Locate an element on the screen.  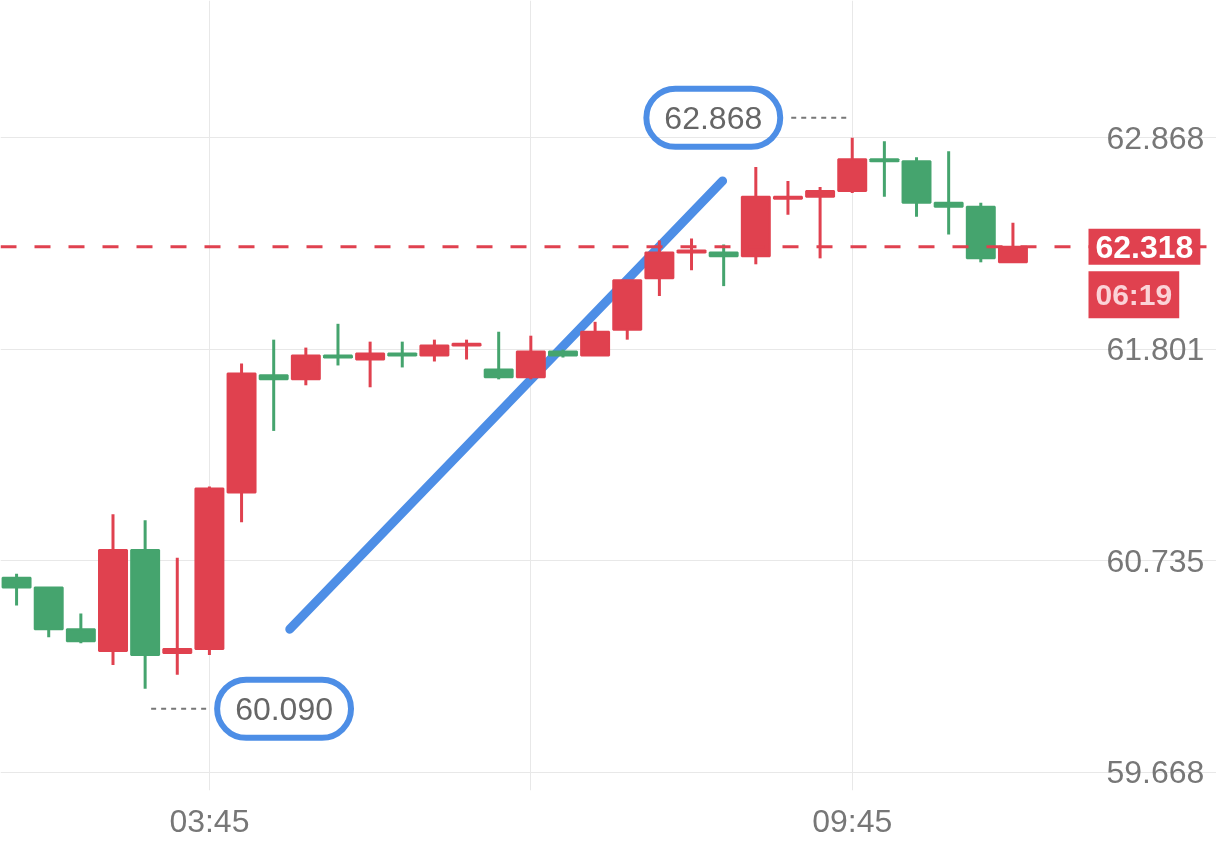
annotation: 06:19 is located at coordinates (1134, 295).